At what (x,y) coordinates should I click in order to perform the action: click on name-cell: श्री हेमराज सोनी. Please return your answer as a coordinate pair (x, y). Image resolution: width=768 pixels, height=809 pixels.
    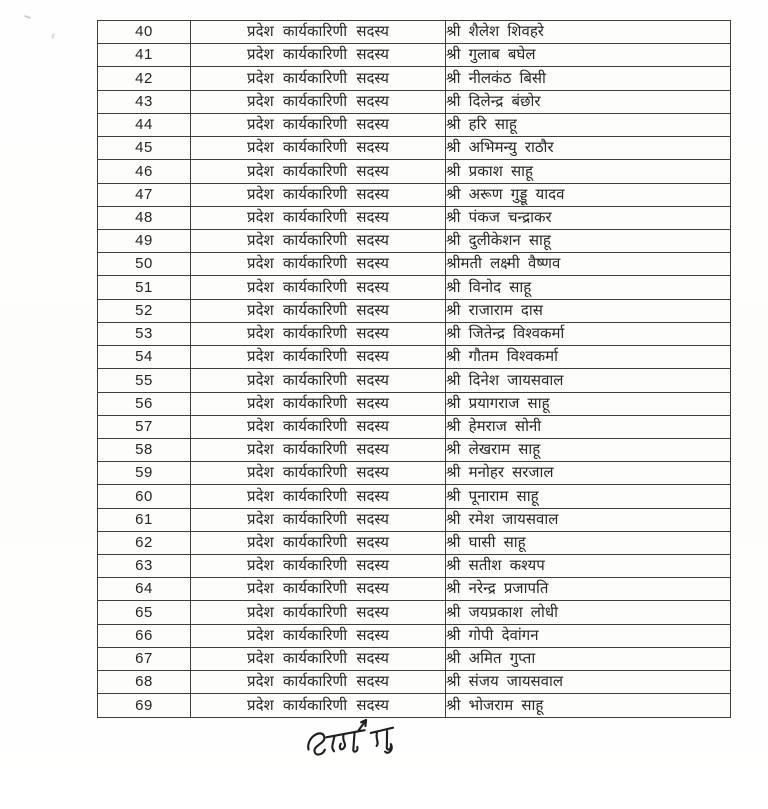
    Looking at the image, I should click on (588, 426).